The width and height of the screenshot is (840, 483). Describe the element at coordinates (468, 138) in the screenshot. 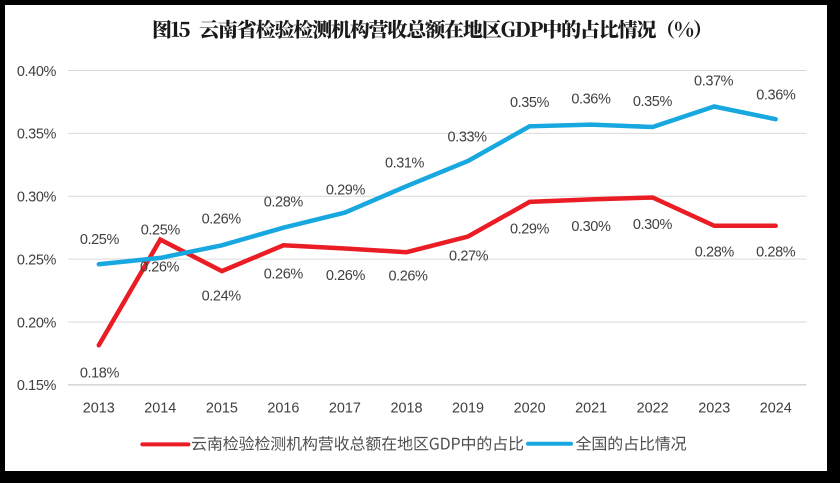

I see `svg-text: 0.33%` at that location.